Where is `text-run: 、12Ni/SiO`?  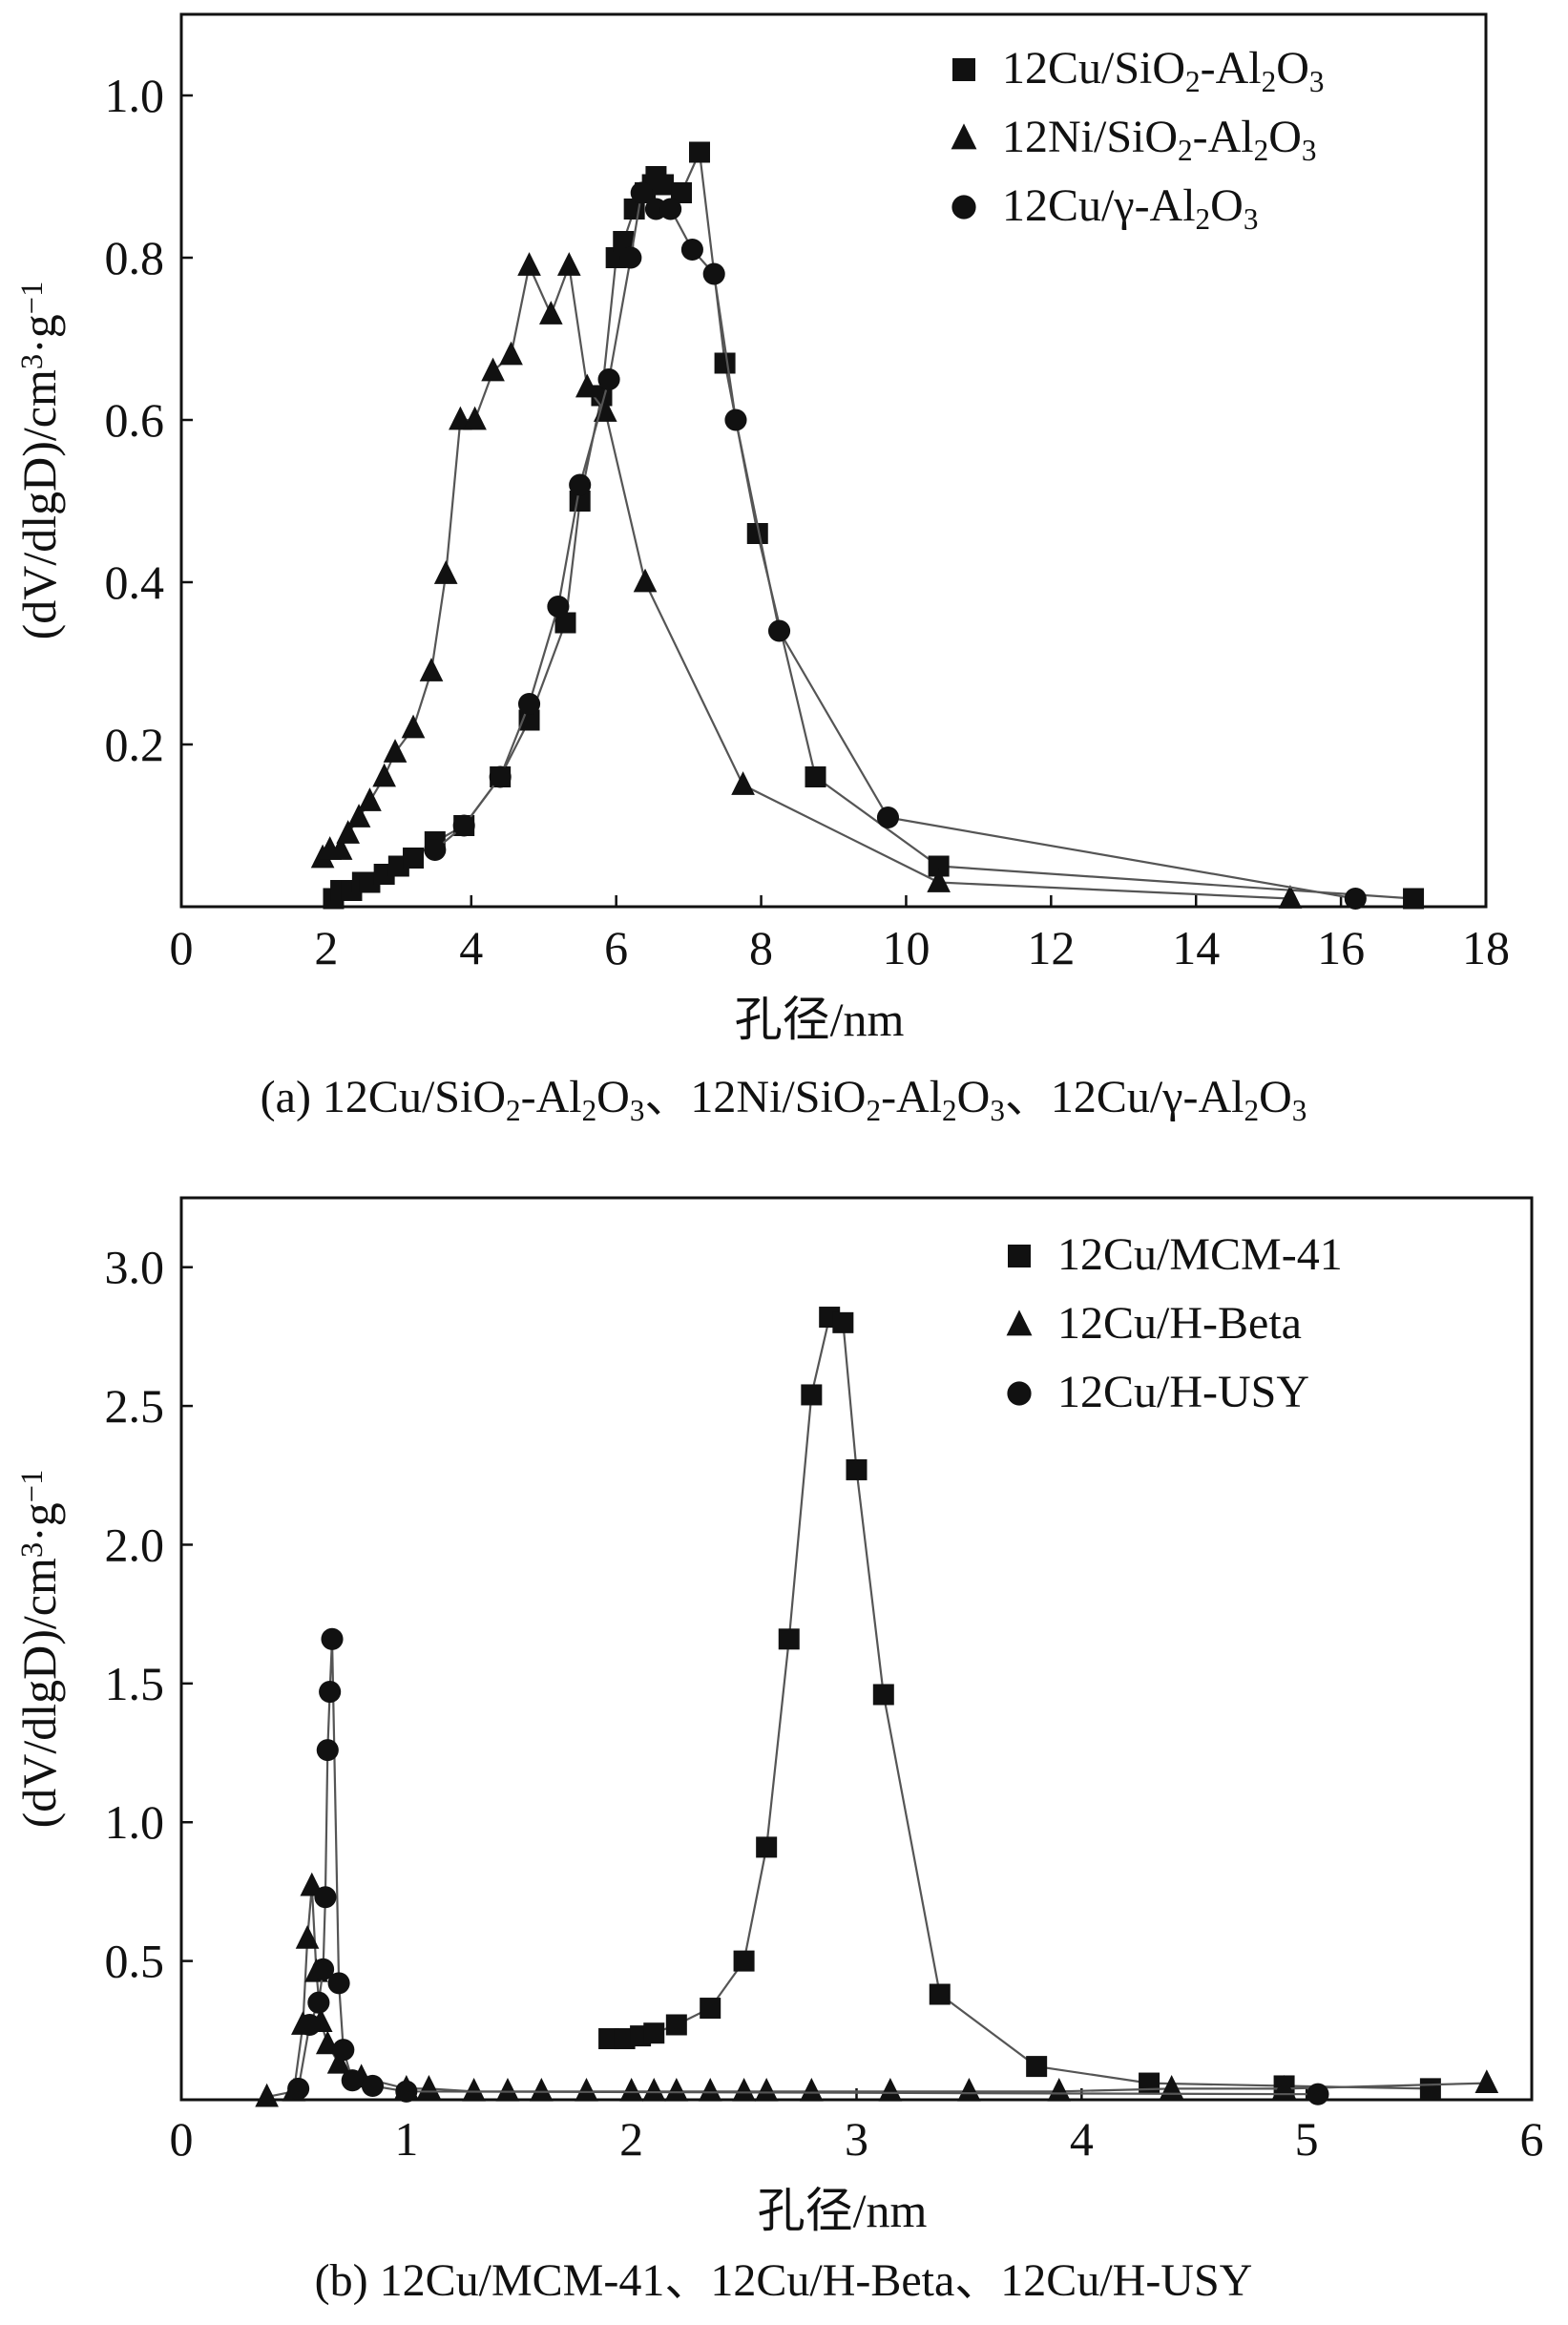
text-run: 、12Ni/SiO is located at coordinates (755, 1097).